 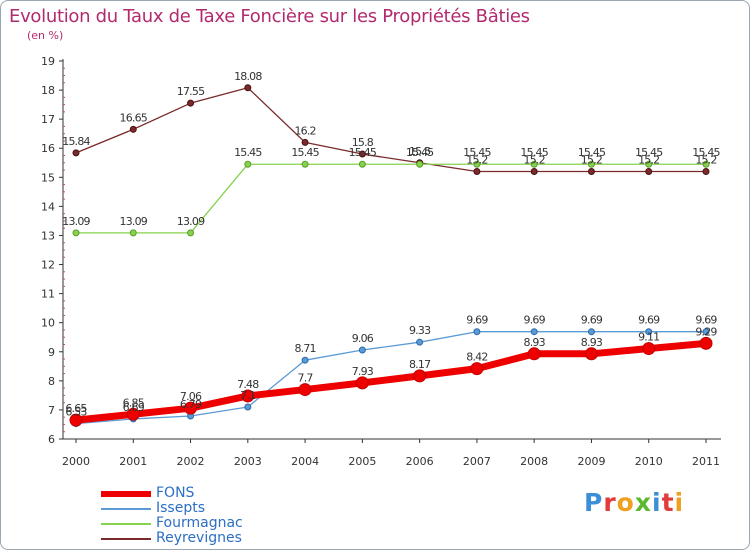 I want to click on data-label: 9.11, so click(x=648, y=337).